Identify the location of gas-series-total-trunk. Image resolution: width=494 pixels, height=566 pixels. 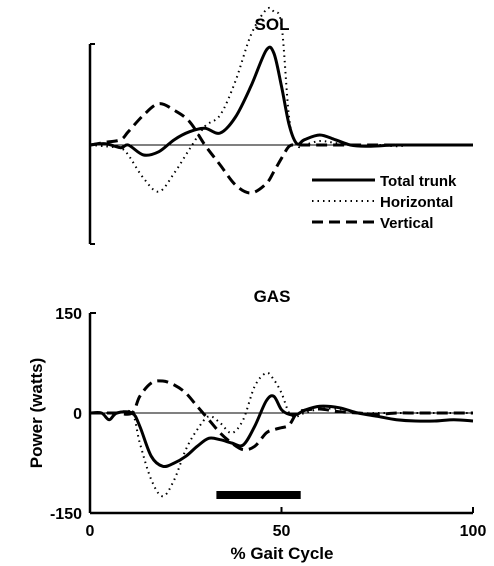
(281, 431).